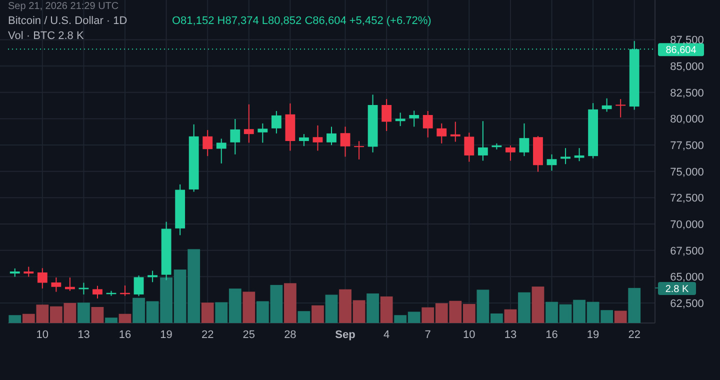  Describe the element at coordinates (687, 225) in the screenshot. I see `y-tick-label: 70,000` at that location.